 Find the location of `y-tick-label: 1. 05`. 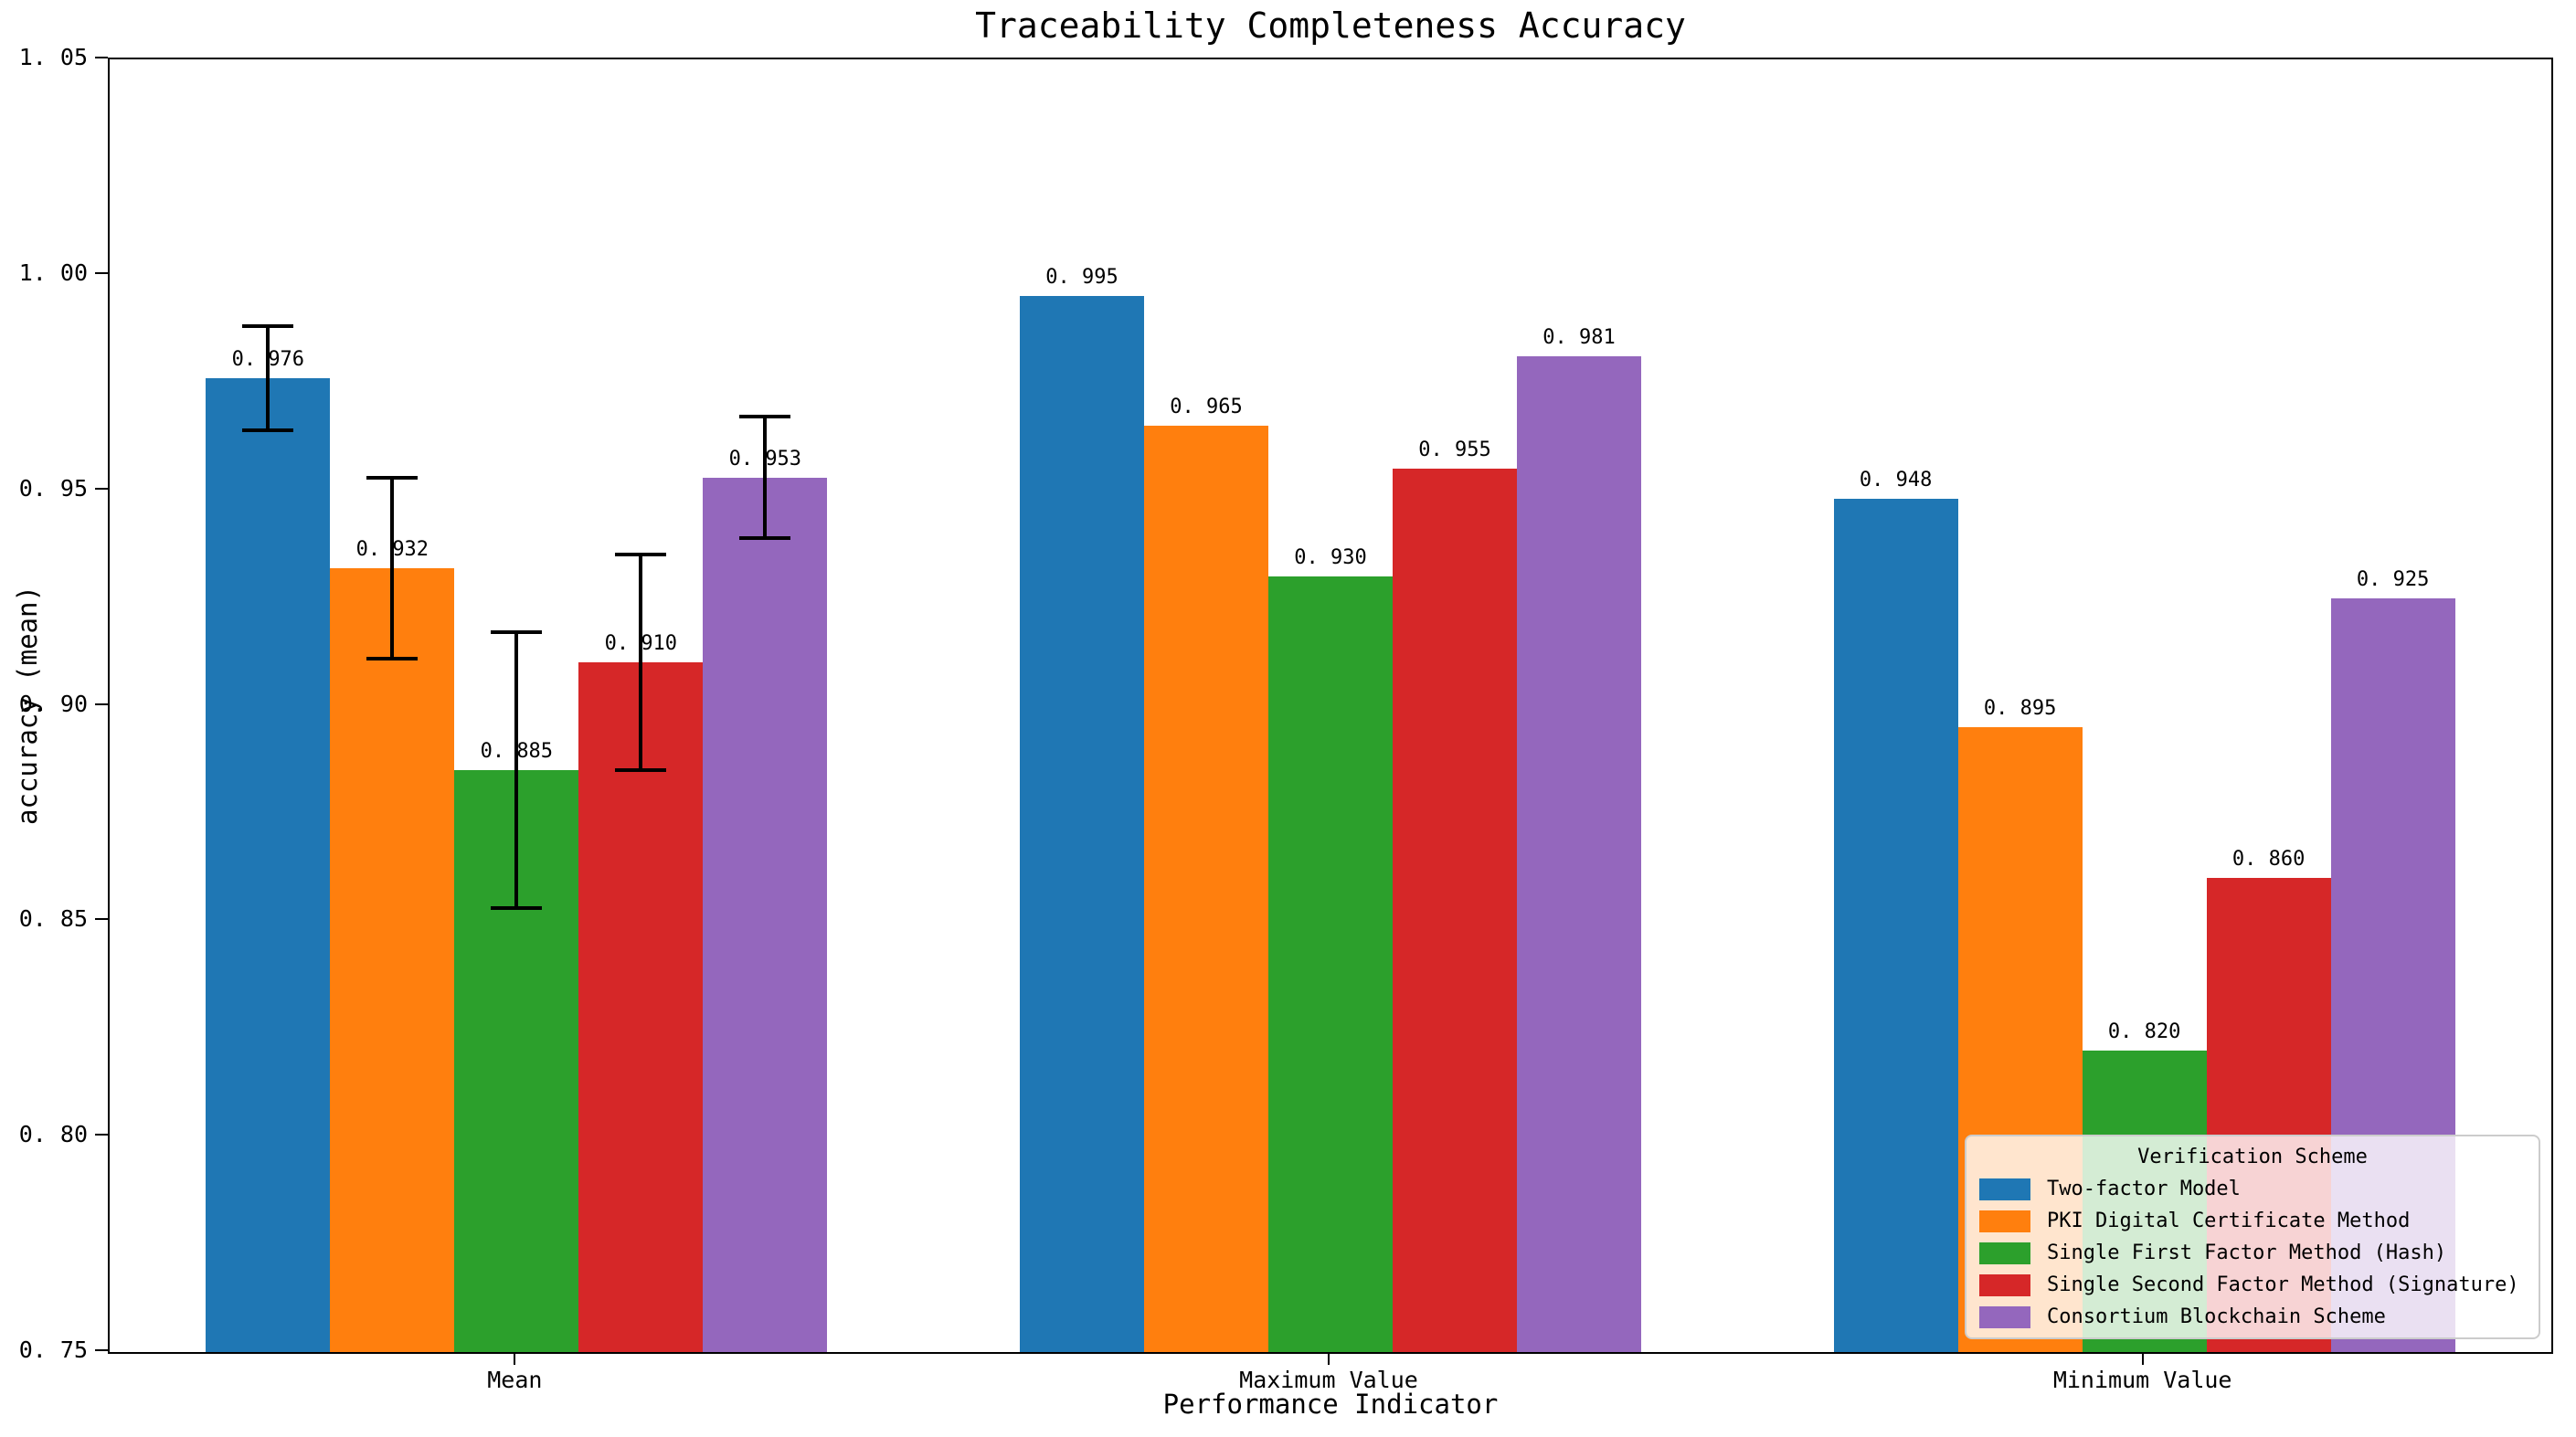

y-tick-label: 1. 05 is located at coordinates (53, 57).